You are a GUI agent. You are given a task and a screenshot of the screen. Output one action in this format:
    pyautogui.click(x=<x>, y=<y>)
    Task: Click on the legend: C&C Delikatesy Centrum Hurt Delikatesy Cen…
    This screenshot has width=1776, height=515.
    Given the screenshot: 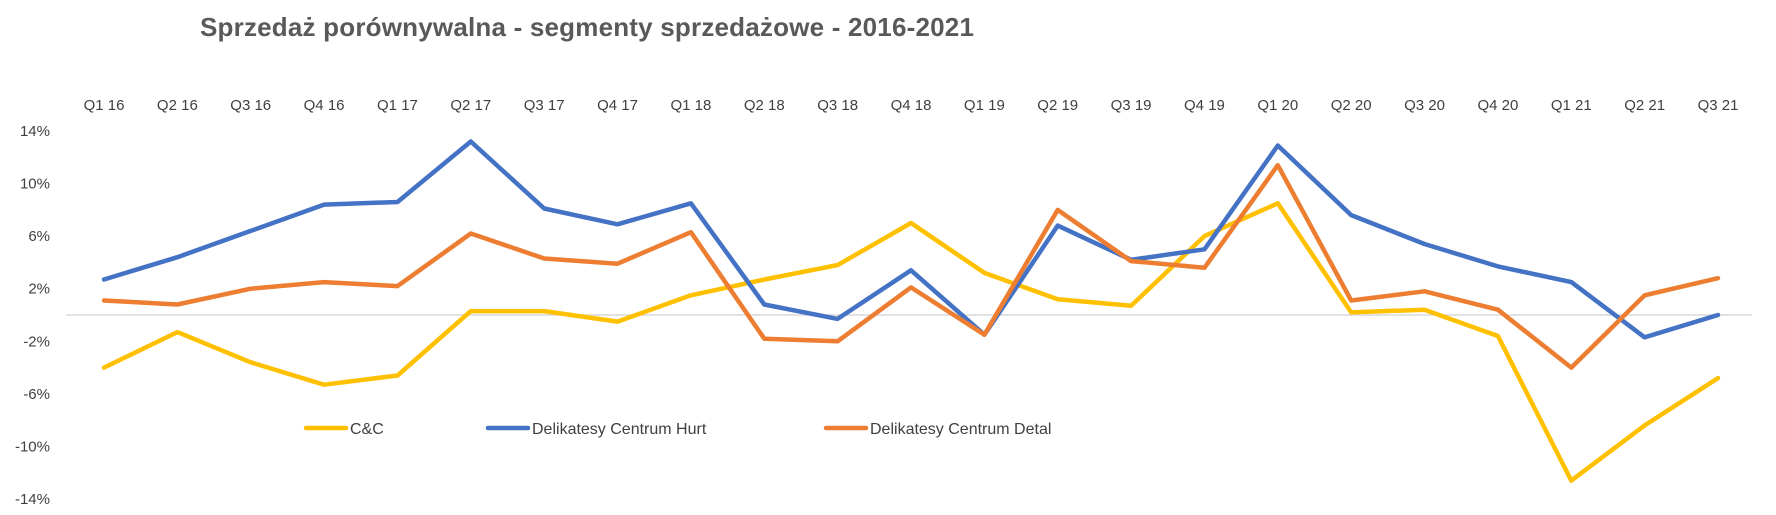 What is the action you would take?
    pyautogui.click(x=677, y=429)
    